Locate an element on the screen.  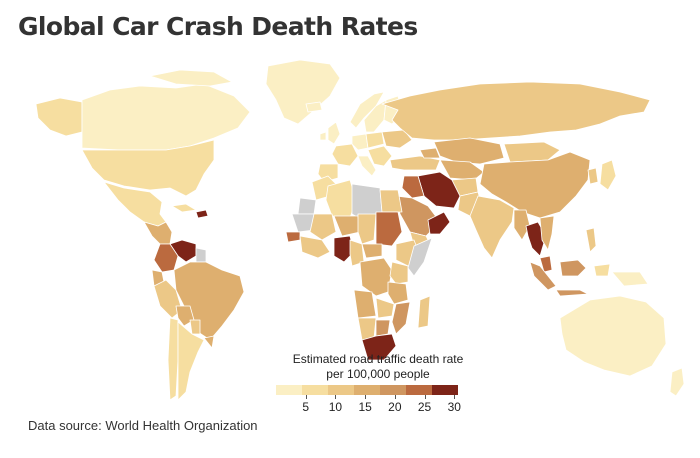
region-ireland is located at coordinates (323, 136).